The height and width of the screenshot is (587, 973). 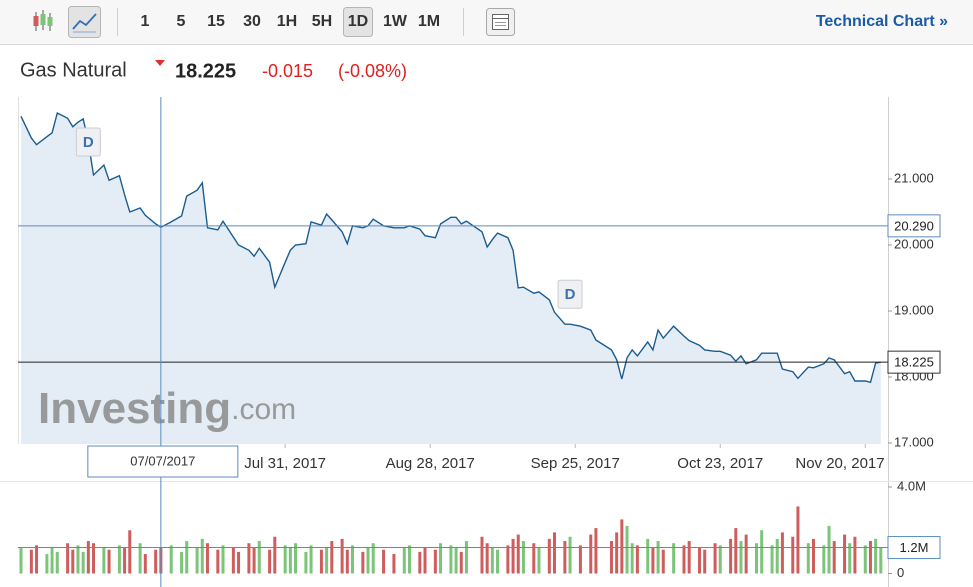 I want to click on interval-button: 30, so click(x=252, y=21).